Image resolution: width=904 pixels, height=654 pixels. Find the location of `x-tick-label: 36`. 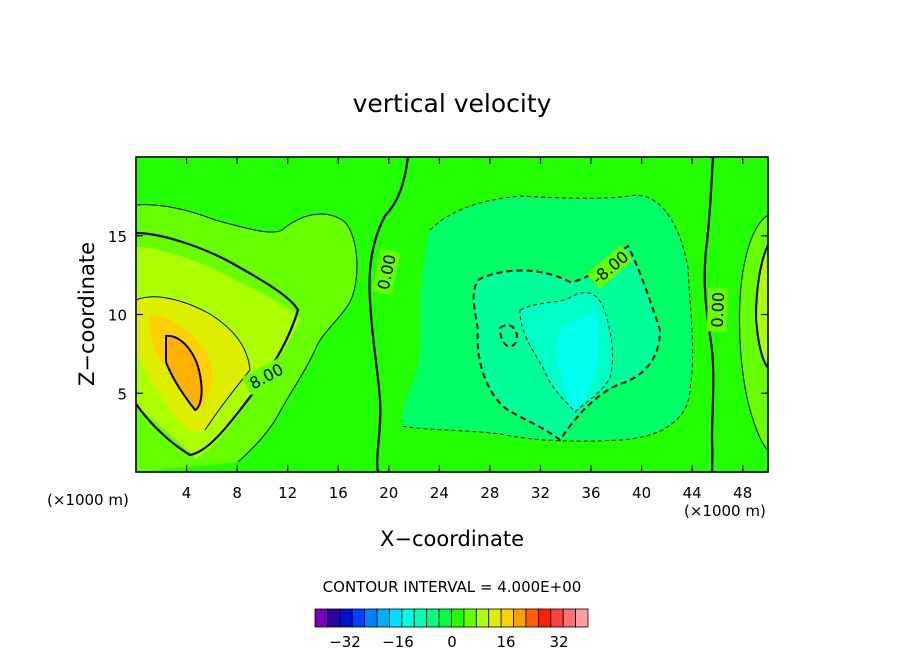

x-tick-label: 36 is located at coordinates (590, 493).